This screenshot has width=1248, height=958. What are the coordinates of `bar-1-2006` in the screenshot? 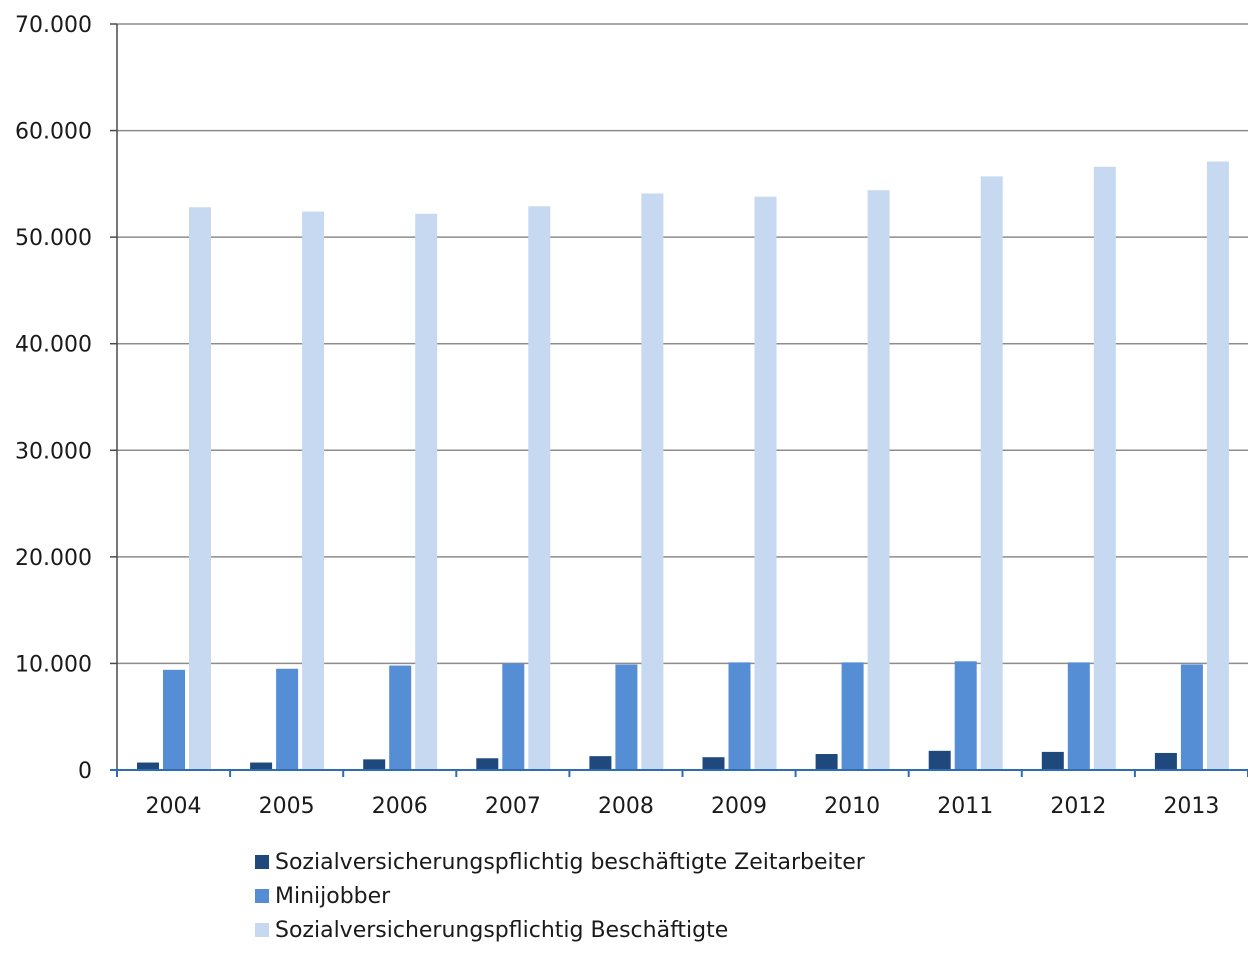 It's located at (400, 718).